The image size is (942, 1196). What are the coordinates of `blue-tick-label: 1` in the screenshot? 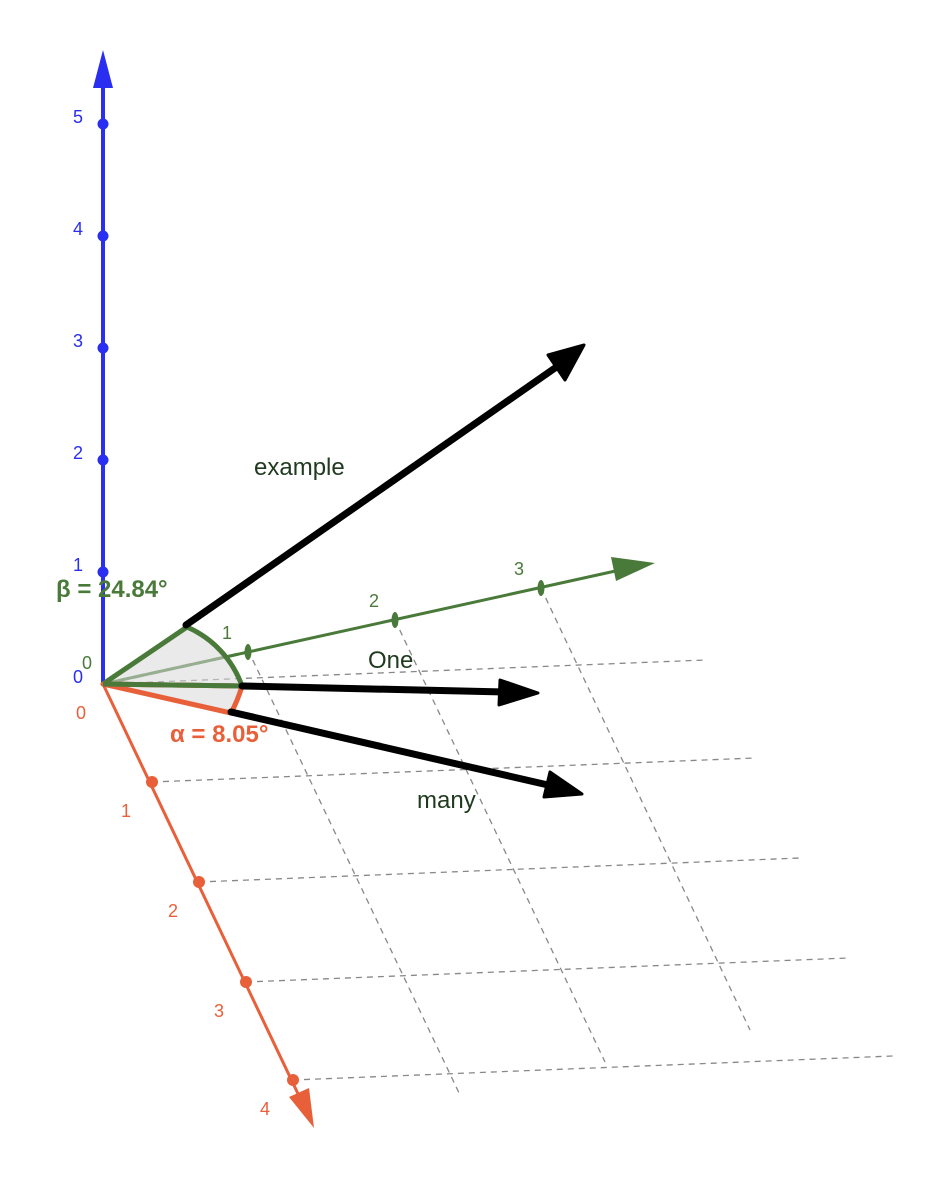 It's located at (78, 565).